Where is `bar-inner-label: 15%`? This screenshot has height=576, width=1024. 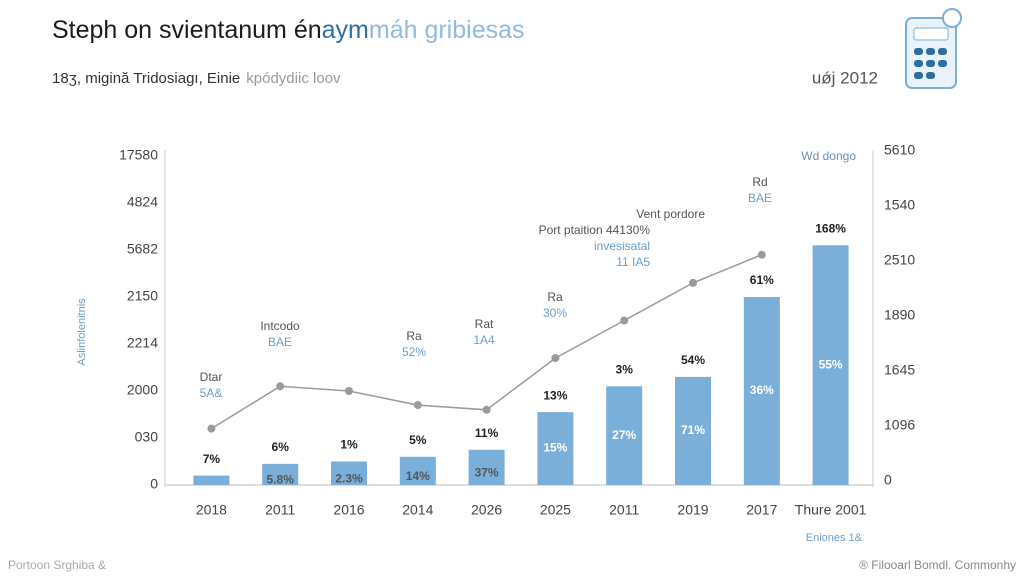 bar-inner-label: 15% is located at coordinates (555, 448).